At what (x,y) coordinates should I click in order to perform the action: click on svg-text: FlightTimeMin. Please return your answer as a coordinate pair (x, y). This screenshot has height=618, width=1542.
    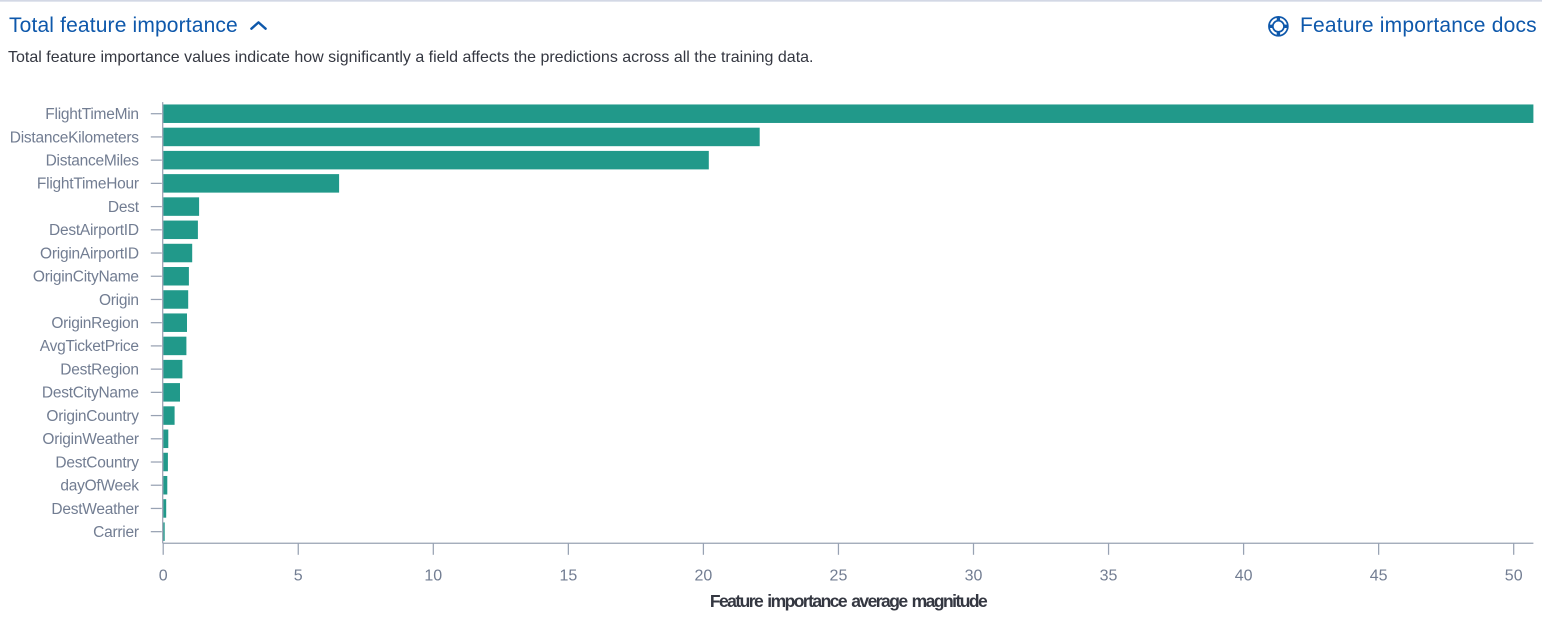
    Looking at the image, I should click on (92, 114).